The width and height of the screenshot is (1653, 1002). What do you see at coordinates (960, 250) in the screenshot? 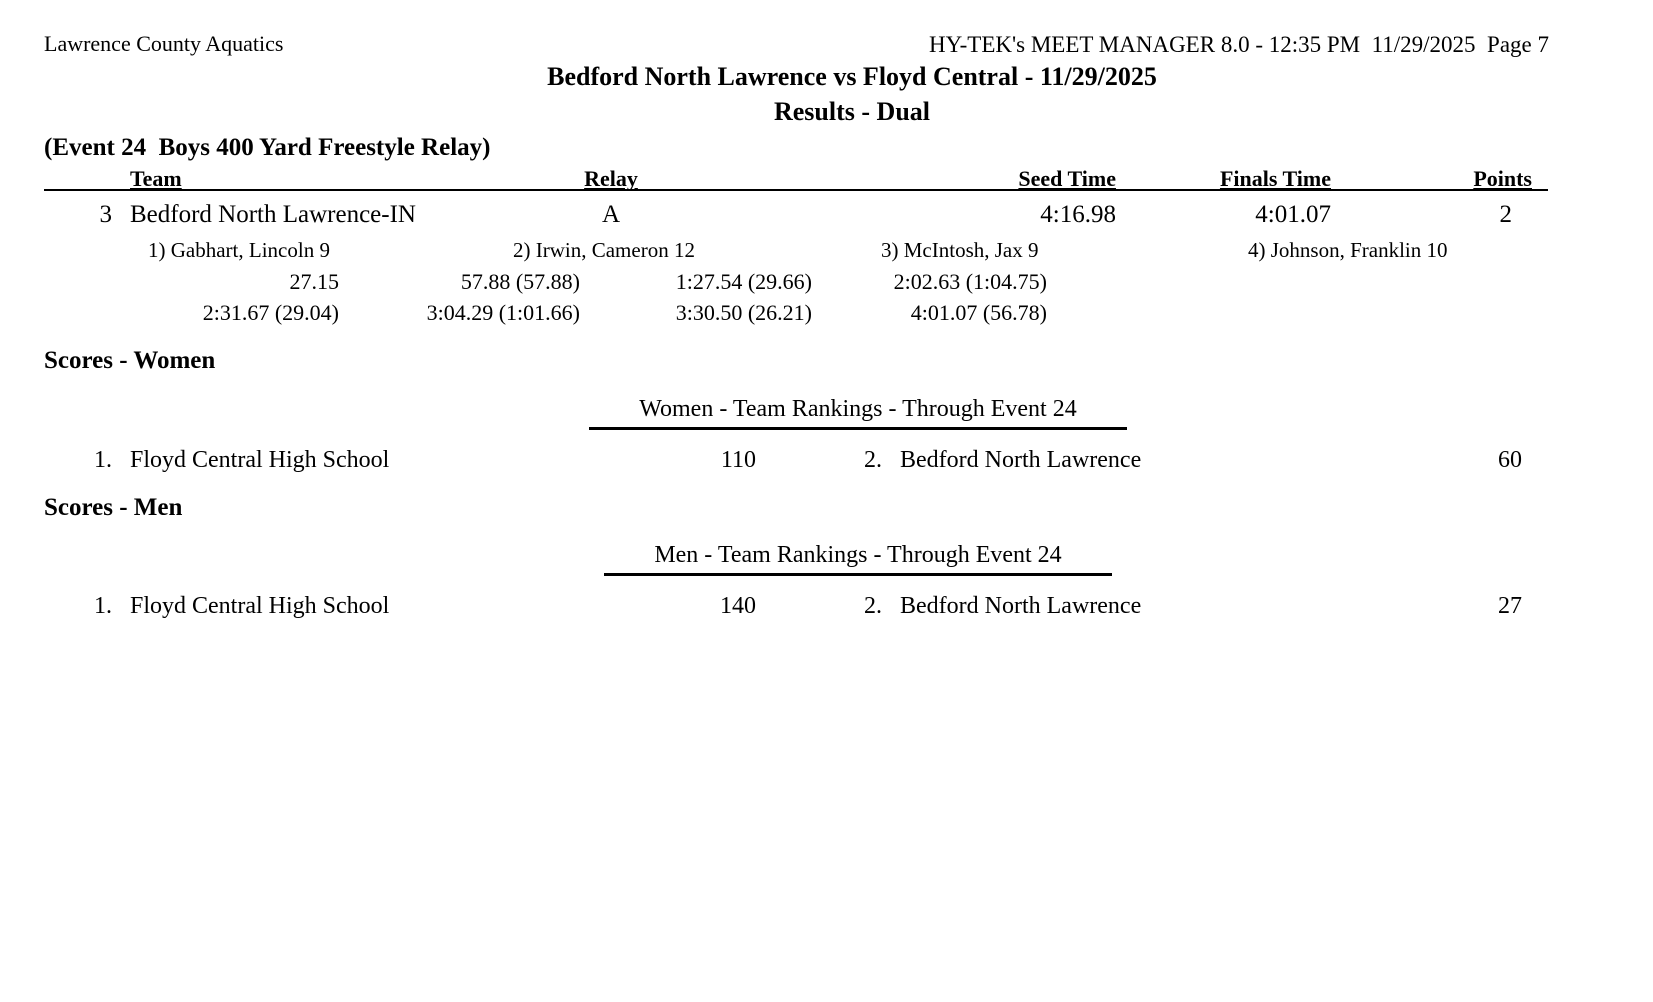
I see `relay-swimmer-3: 3) McIntosh, Jax 9` at bounding box center [960, 250].